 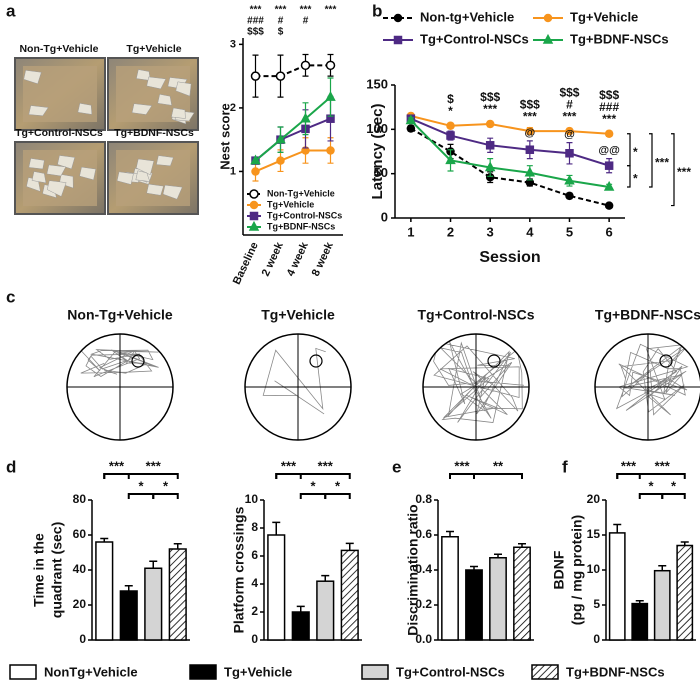 I want to click on photo-label: Non-Tg+Vehicle, so click(x=58, y=49).